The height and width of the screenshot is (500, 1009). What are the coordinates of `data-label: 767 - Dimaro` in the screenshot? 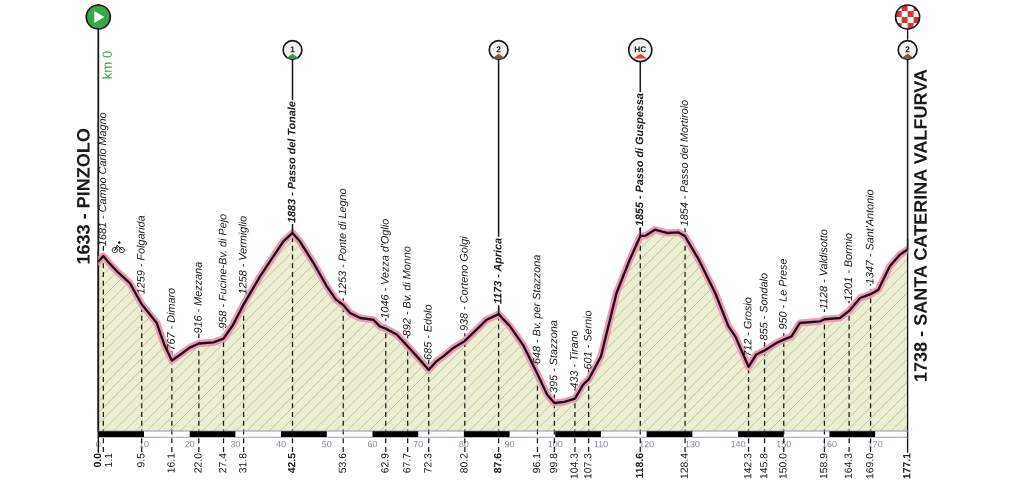 It's located at (170, 319).